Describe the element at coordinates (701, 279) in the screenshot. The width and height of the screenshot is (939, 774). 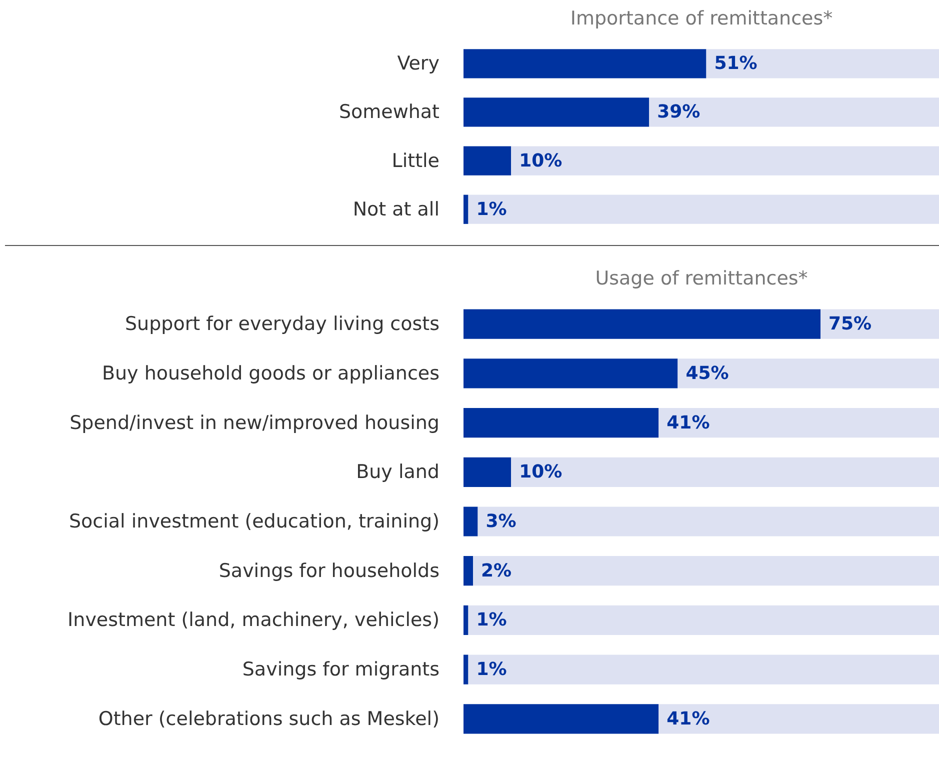
I see `chart-title: Usage of remittances*` at that location.